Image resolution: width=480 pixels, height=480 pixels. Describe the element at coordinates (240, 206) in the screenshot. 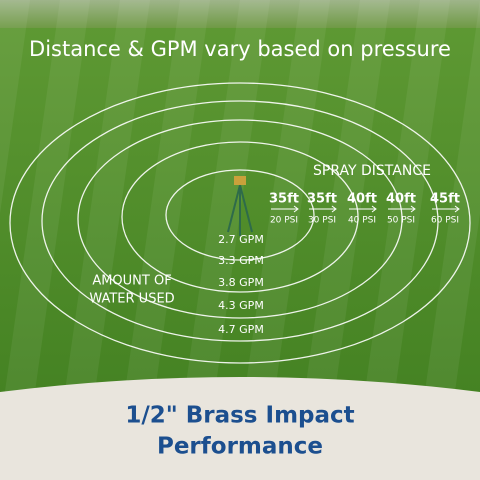

I see `sprinkler` at that location.